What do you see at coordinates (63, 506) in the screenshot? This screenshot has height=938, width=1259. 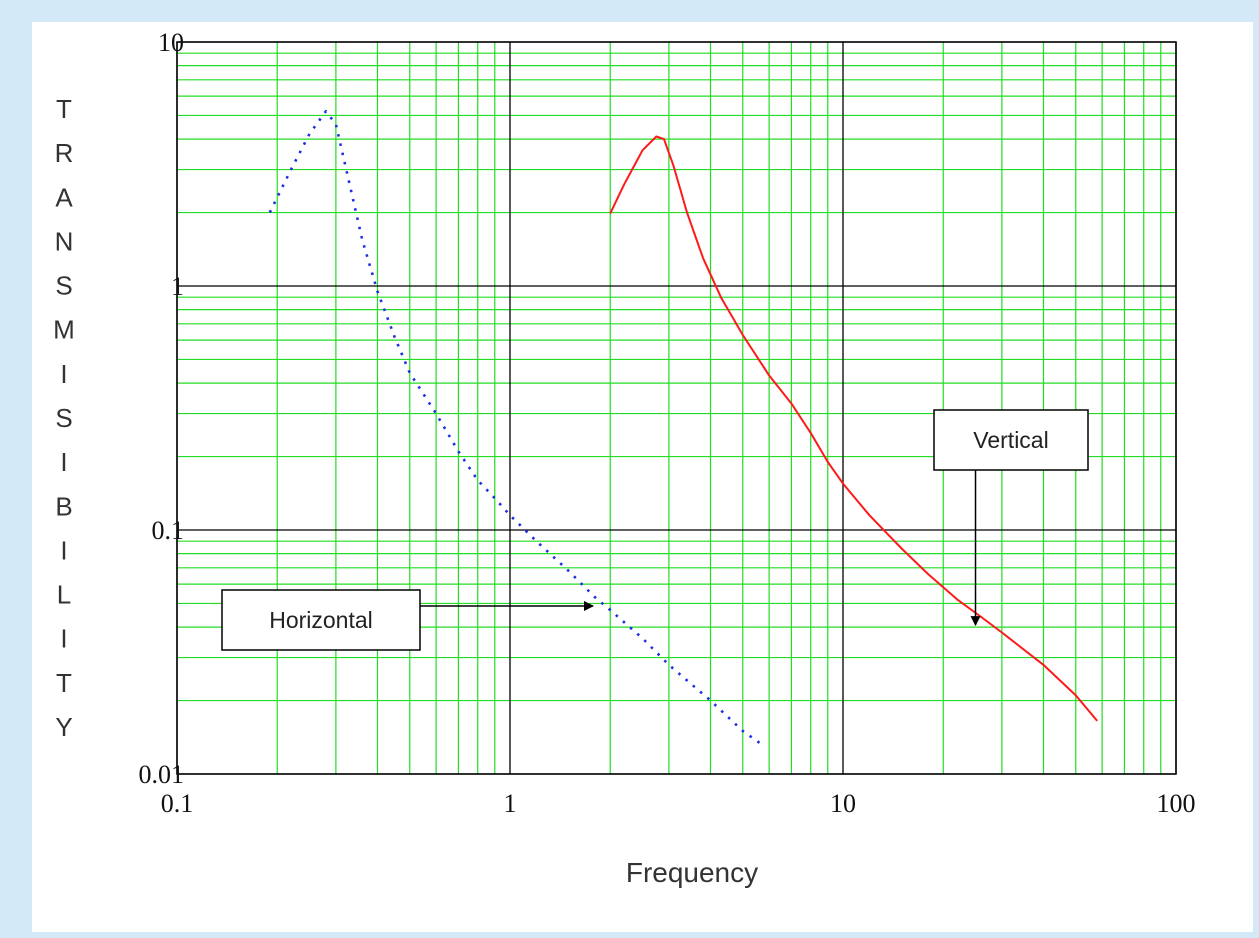 I see `y-axis-title-letter: B` at bounding box center [63, 506].